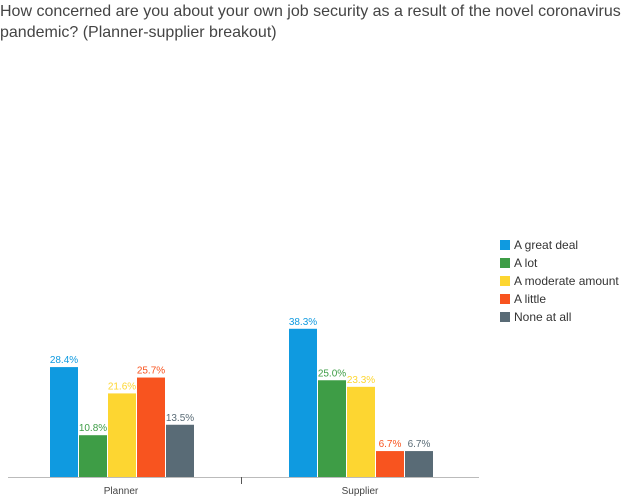  What do you see at coordinates (559, 263) in the screenshot?
I see `legend-item-a-lot: A lot` at bounding box center [559, 263].